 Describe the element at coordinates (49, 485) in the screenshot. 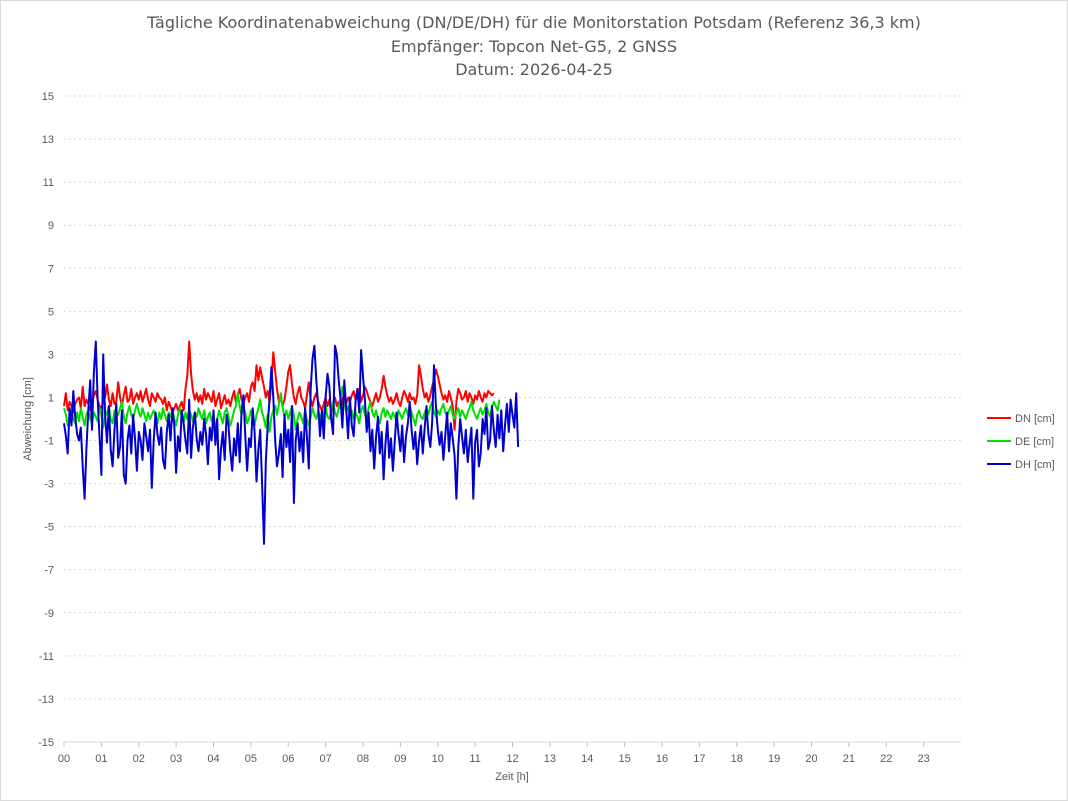

I see `y-tick-label: -3` at that location.